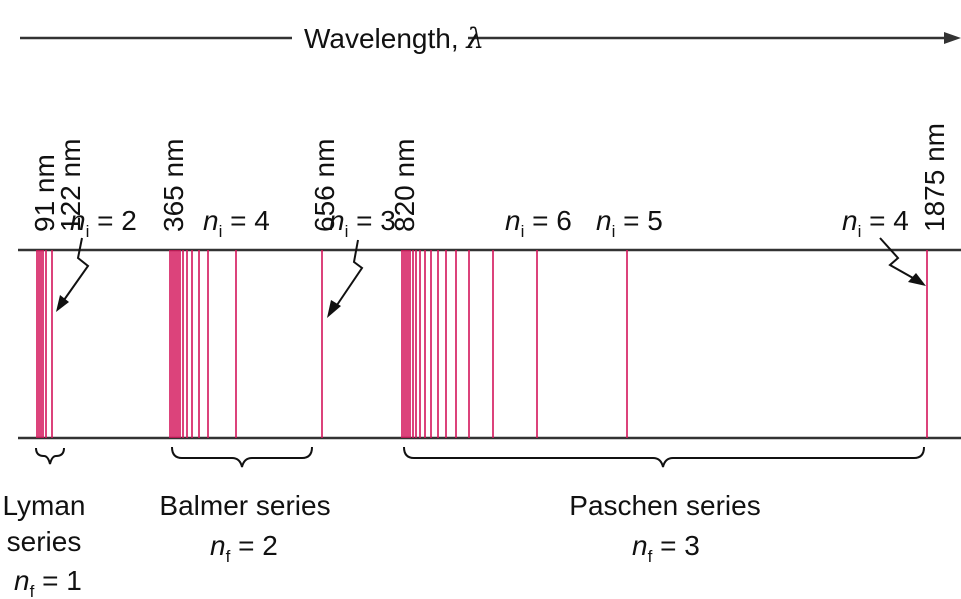  What do you see at coordinates (664, 457) in the screenshot?
I see `brace-paschen` at bounding box center [664, 457].